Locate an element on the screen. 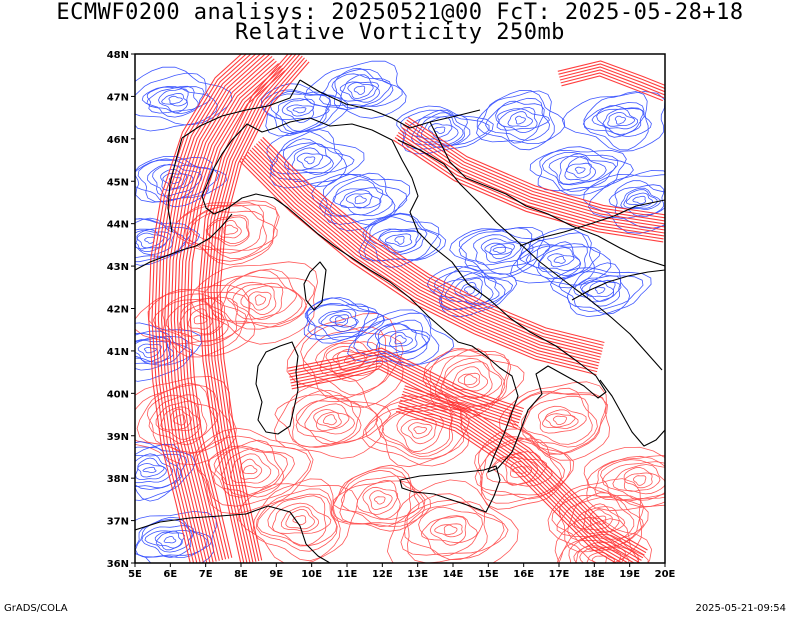 This screenshot has height=618, width=800. y-tick-label: 41N is located at coordinates (118, 352).